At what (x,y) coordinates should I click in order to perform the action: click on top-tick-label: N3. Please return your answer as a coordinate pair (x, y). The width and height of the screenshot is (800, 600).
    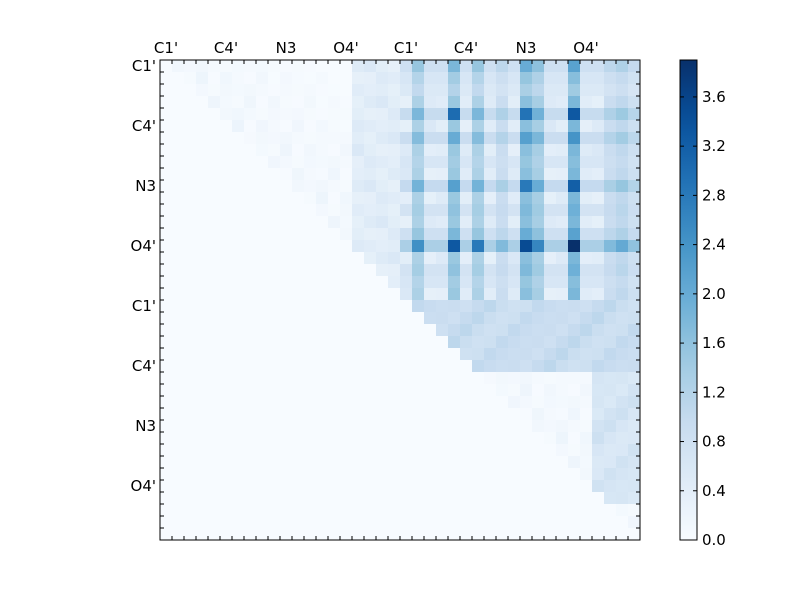
    Looking at the image, I should click on (286, 48).